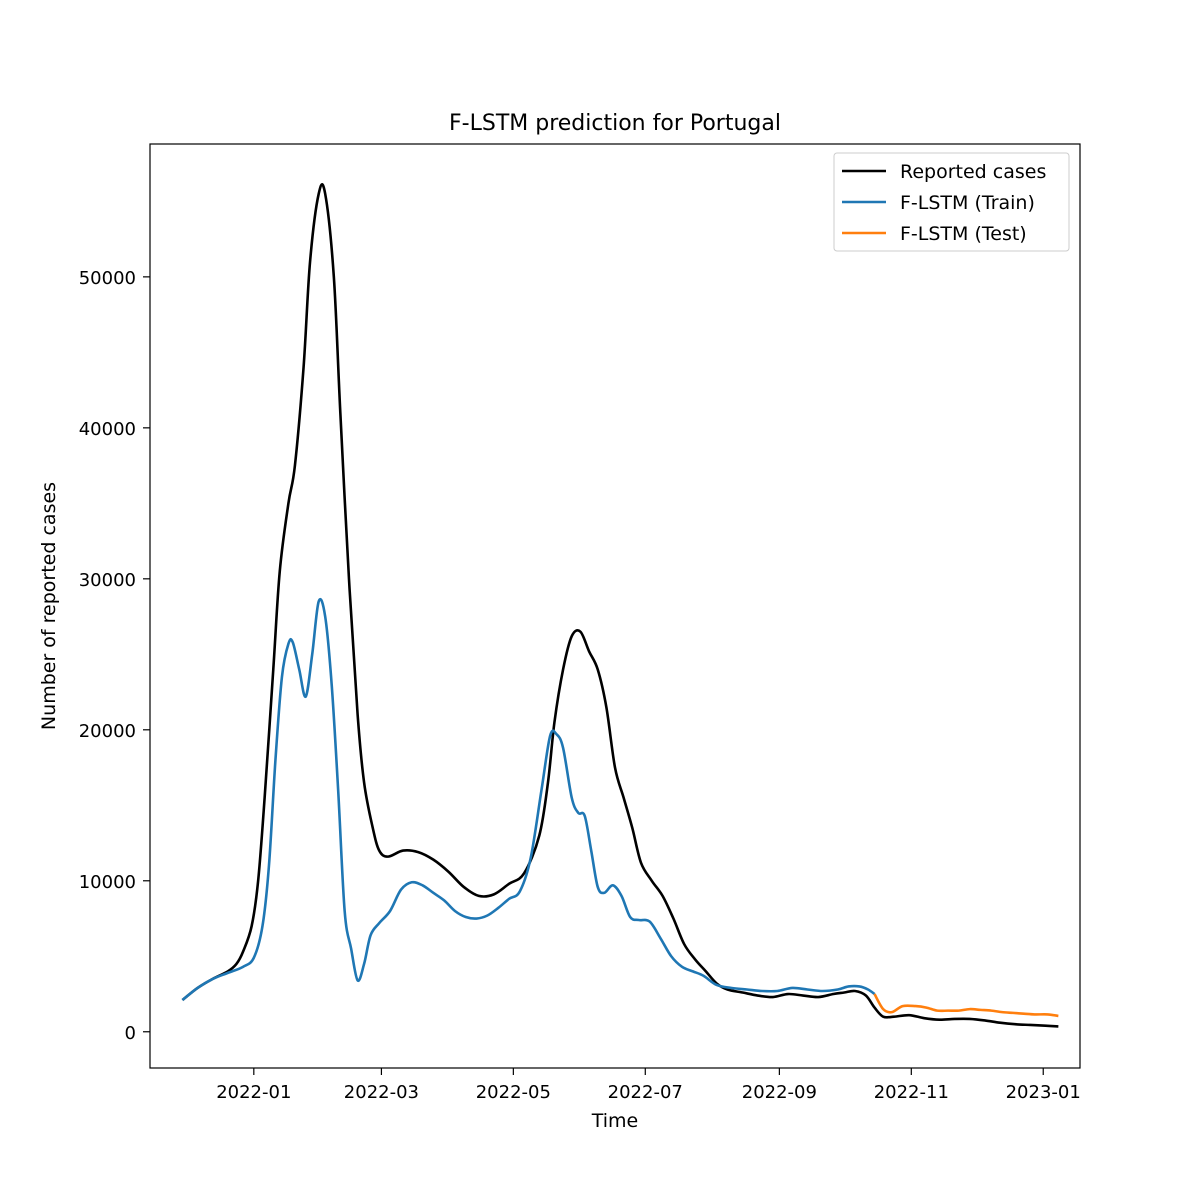  Describe the element at coordinates (107, 429) in the screenshot. I see `y-tick-label: 40000` at that location.